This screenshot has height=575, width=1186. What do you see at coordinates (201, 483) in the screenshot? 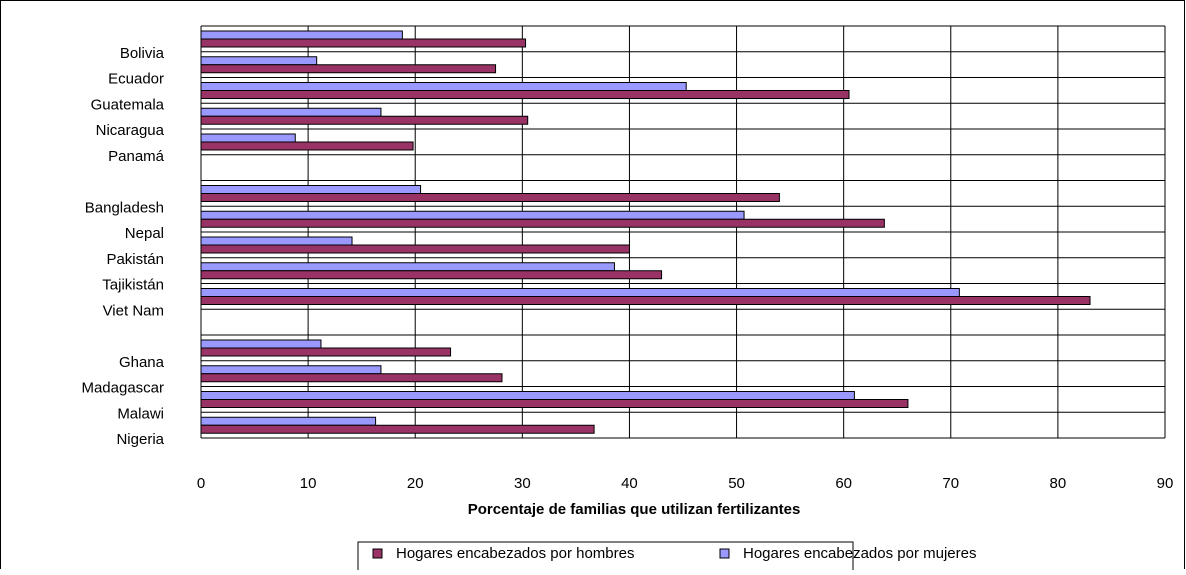
I see `x-tick-label: 0` at bounding box center [201, 483].